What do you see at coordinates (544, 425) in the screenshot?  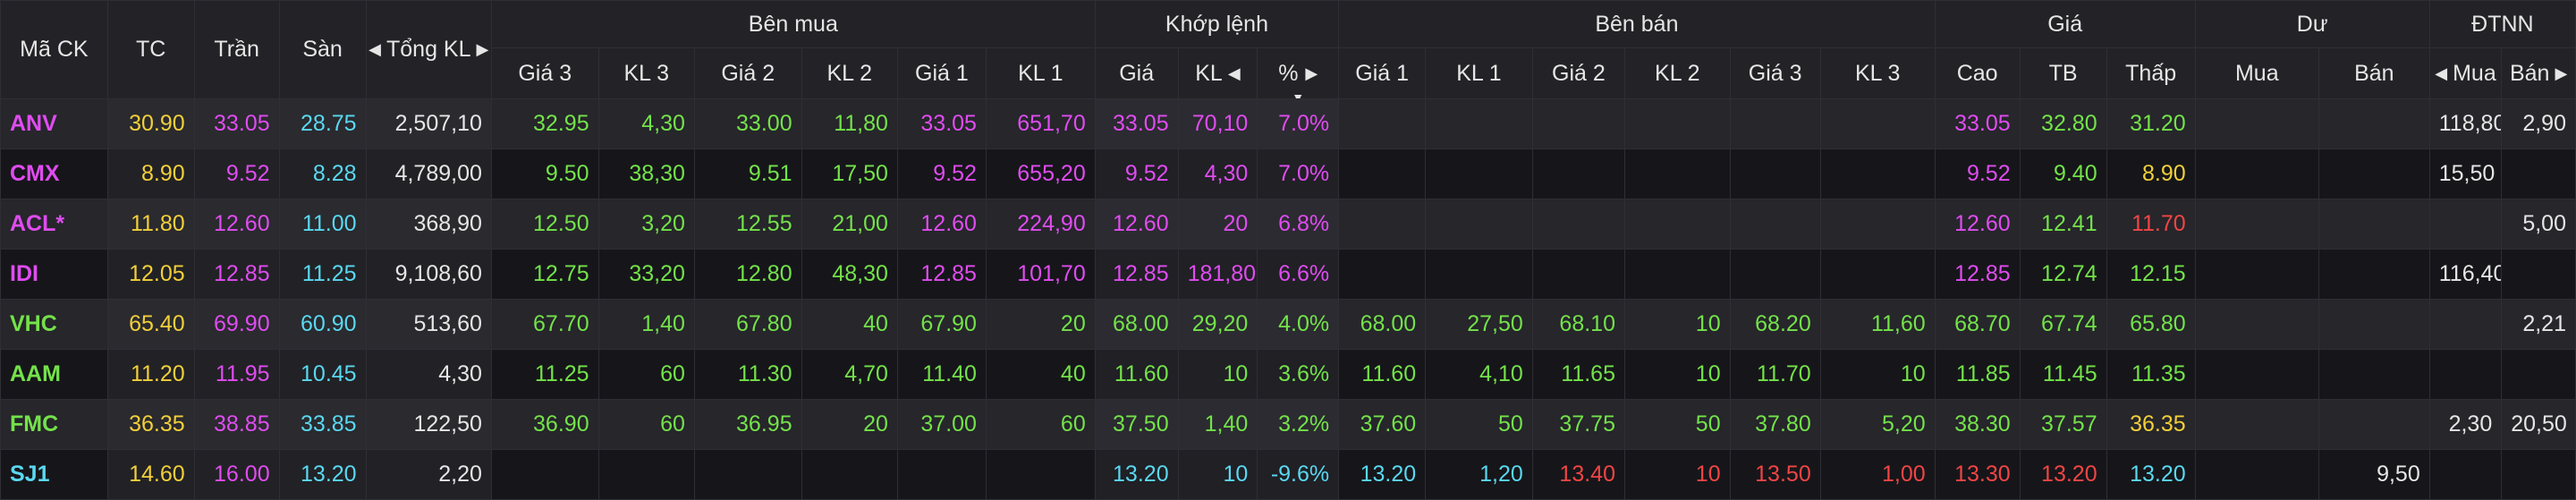 I see `cell-buy-price-3: 36.90` at bounding box center [544, 425].